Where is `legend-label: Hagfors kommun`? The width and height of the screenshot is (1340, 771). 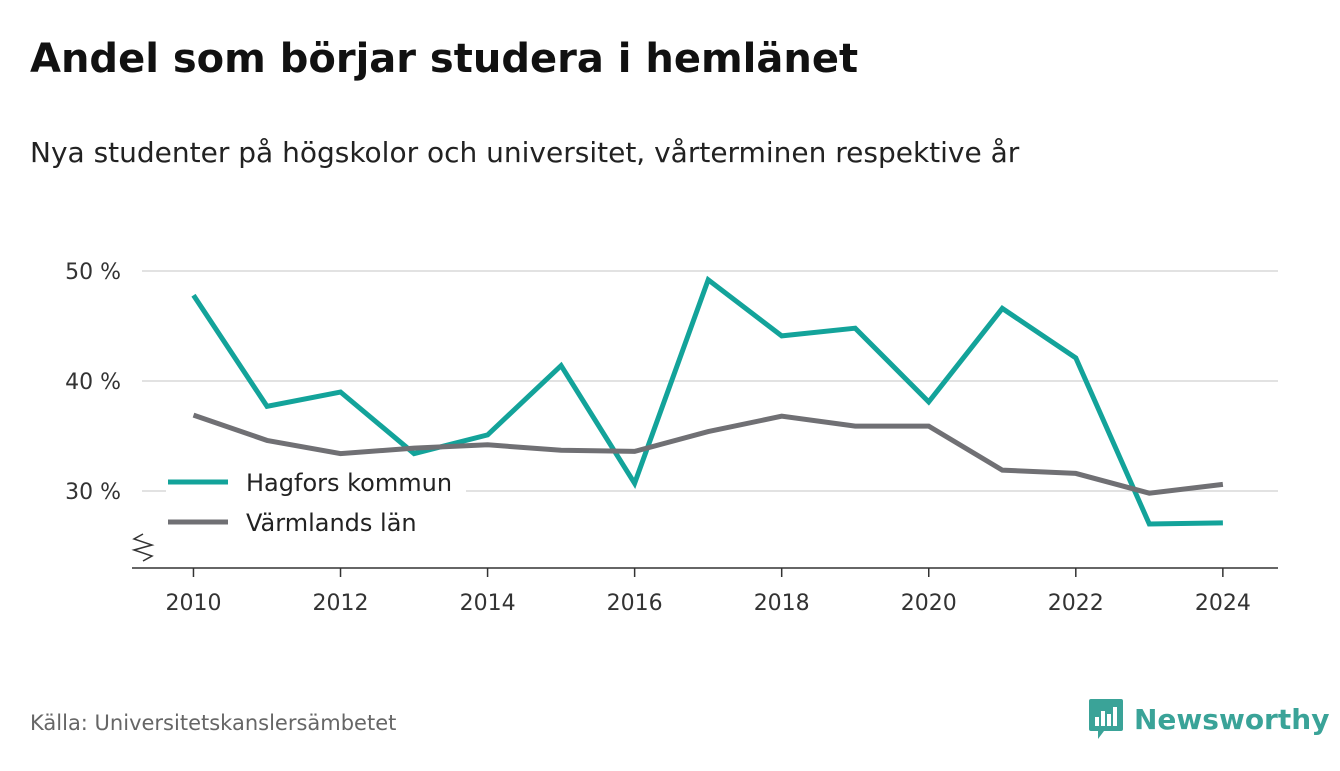 legend-label: Hagfors kommun is located at coordinates (349, 483).